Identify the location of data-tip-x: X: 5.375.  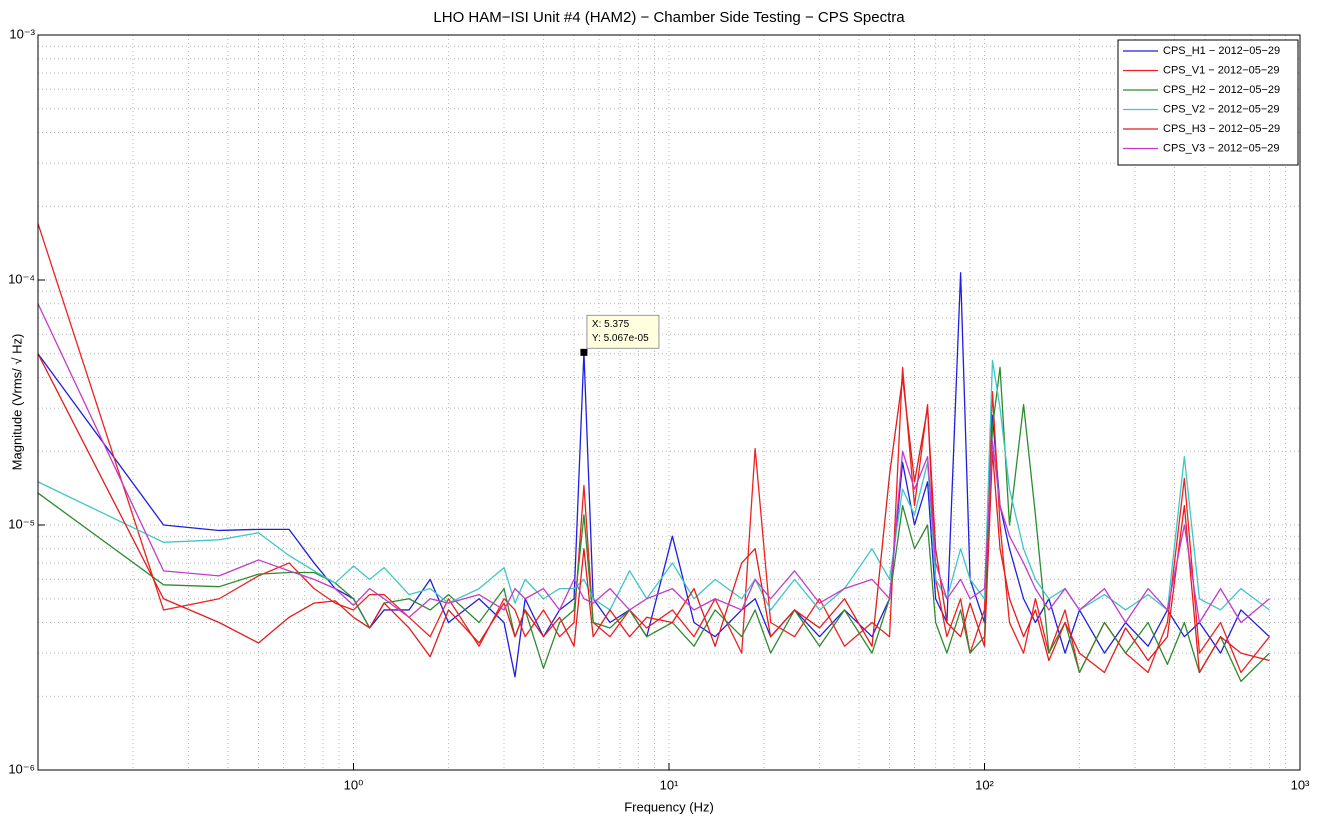
(611, 324).